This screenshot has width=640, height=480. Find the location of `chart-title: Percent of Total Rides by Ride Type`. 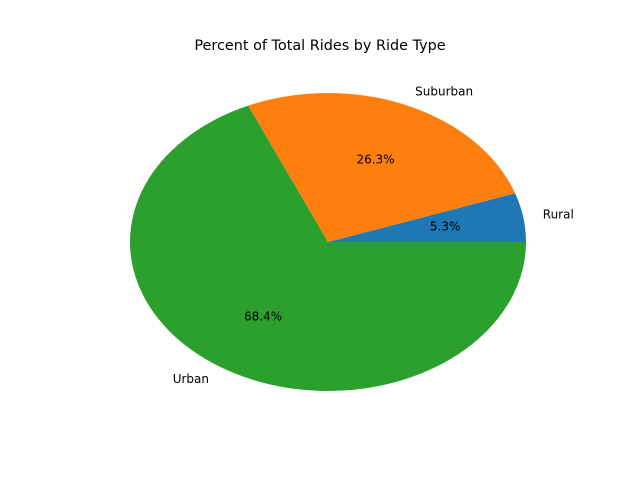

chart-title: Percent of Total Rides by Ride Type is located at coordinates (319, 46).